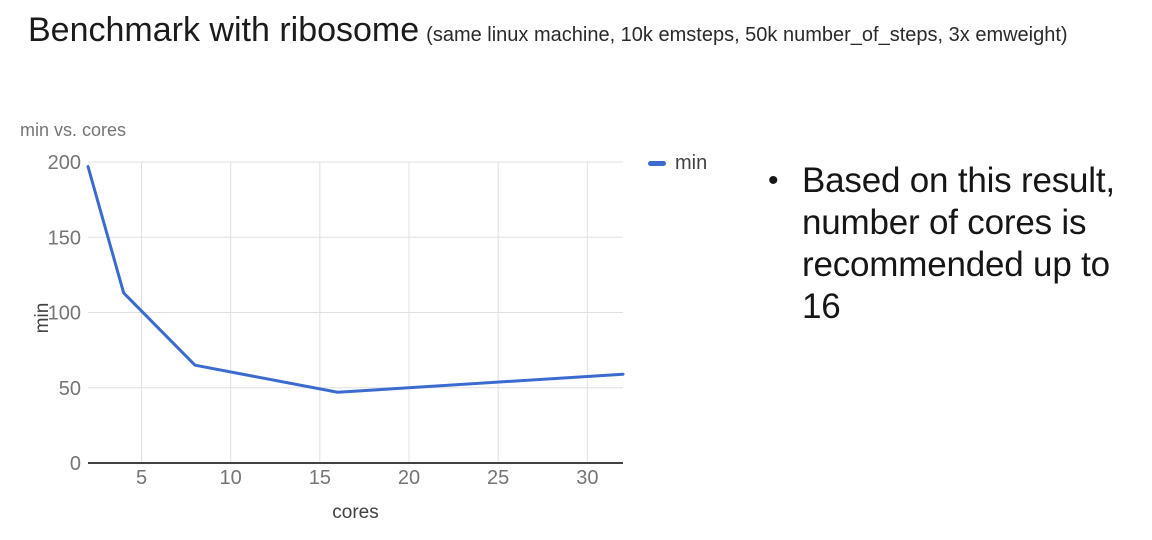 Image resolution: width=1152 pixels, height=540 pixels. I want to click on chart-legend: min, so click(677, 163).